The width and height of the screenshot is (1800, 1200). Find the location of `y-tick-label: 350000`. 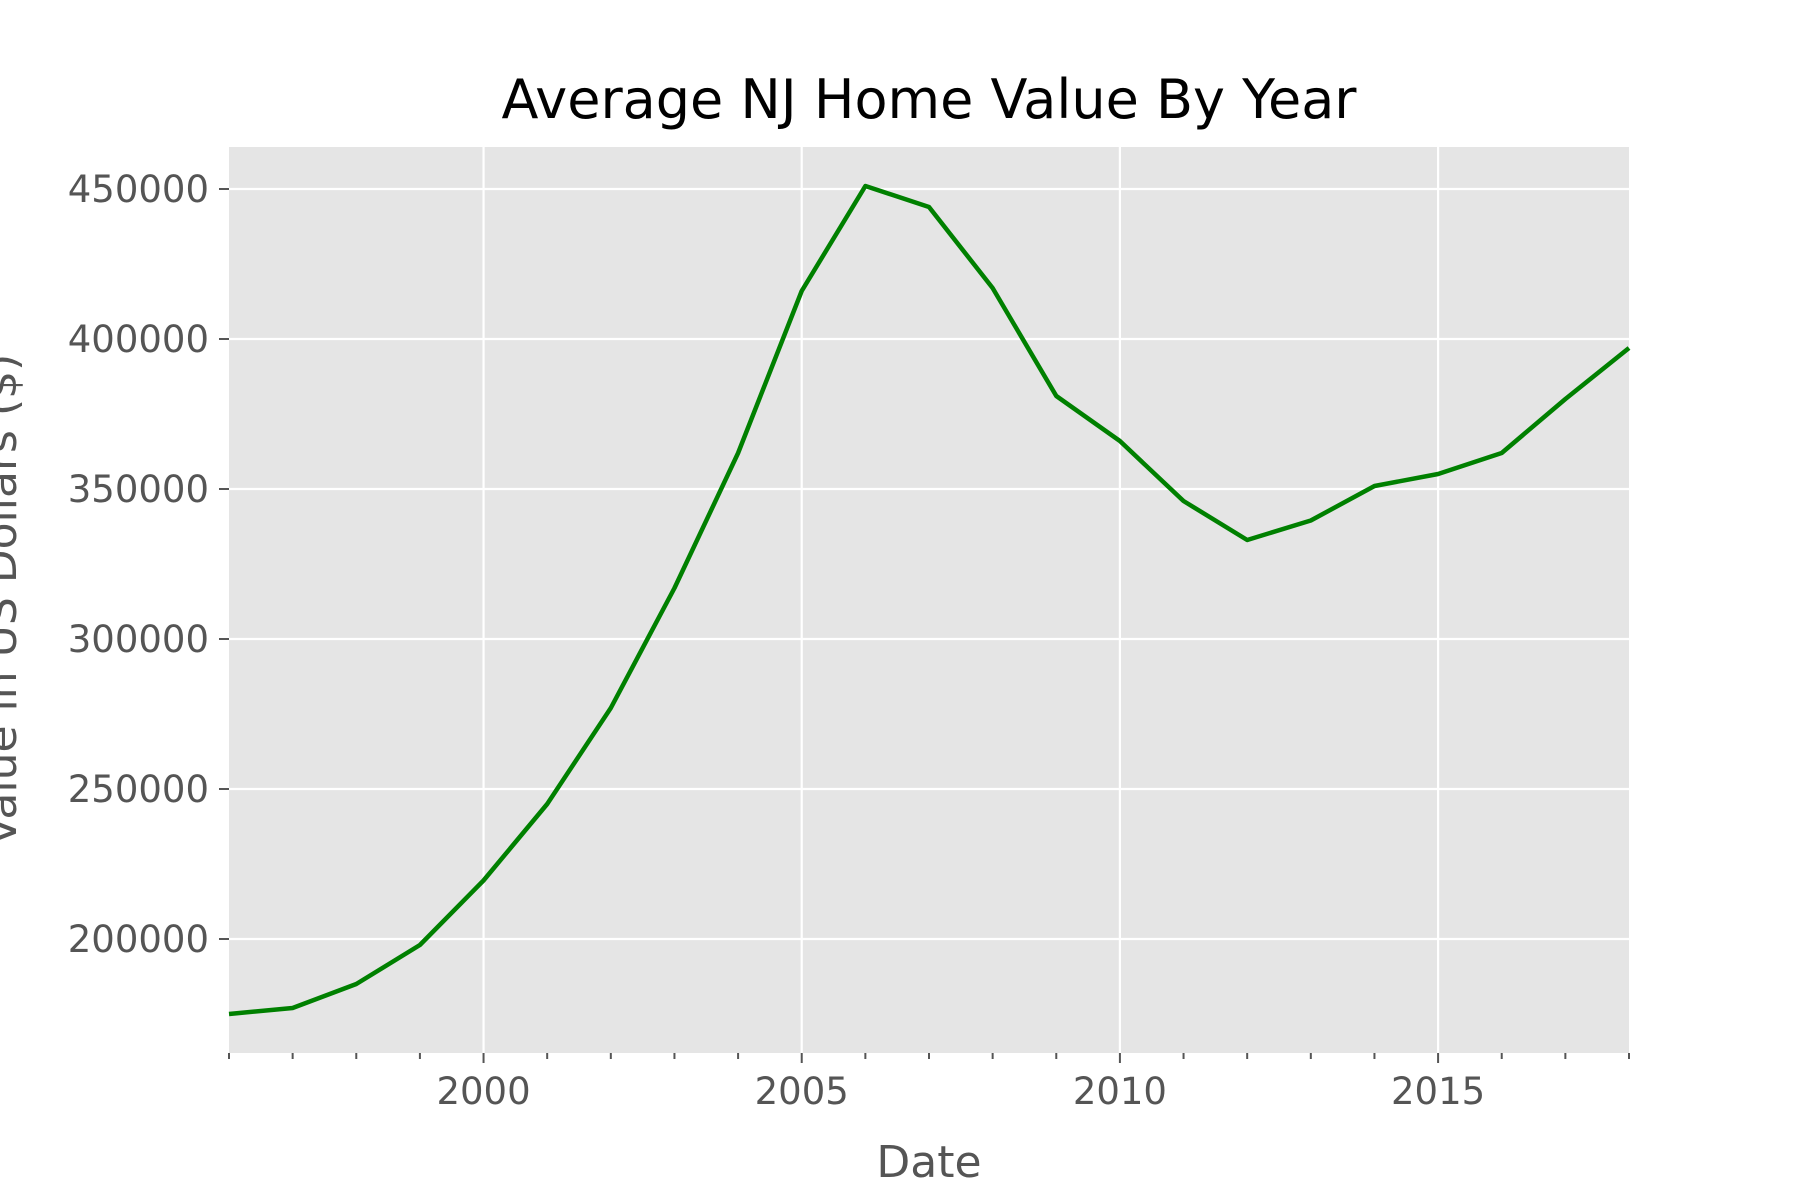

y-tick-label: 350000 is located at coordinates (138, 489).